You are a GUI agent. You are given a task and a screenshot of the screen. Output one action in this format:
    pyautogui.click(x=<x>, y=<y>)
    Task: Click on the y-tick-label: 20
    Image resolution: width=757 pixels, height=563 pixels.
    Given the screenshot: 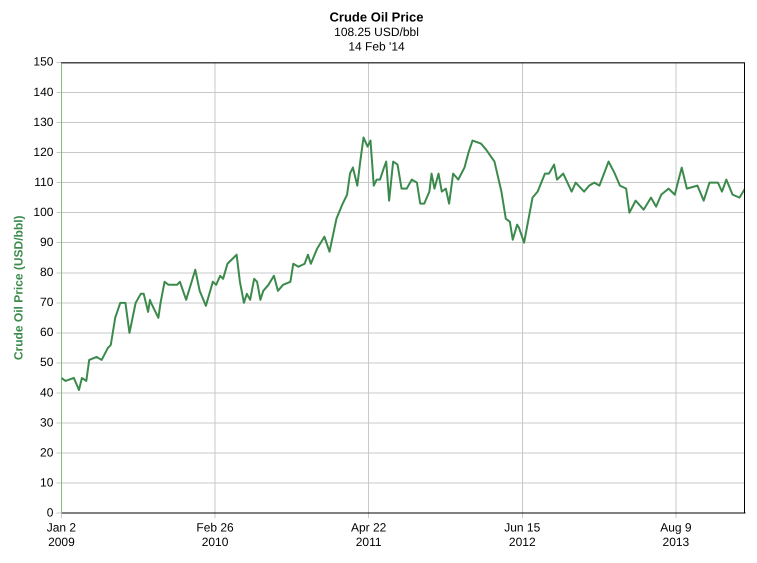 What is the action you would take?
    pyautogui.click(x=47, y=452)
    